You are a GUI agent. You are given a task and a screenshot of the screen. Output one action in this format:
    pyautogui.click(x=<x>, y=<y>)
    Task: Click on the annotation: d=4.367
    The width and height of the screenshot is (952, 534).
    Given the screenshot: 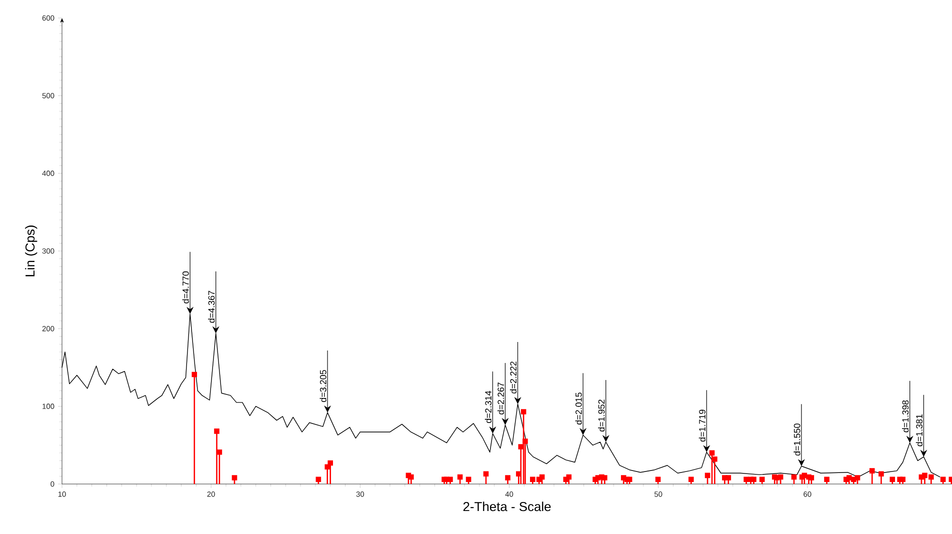 What is the action you would take?
    pyautogui.click(x=211, y=306)
    